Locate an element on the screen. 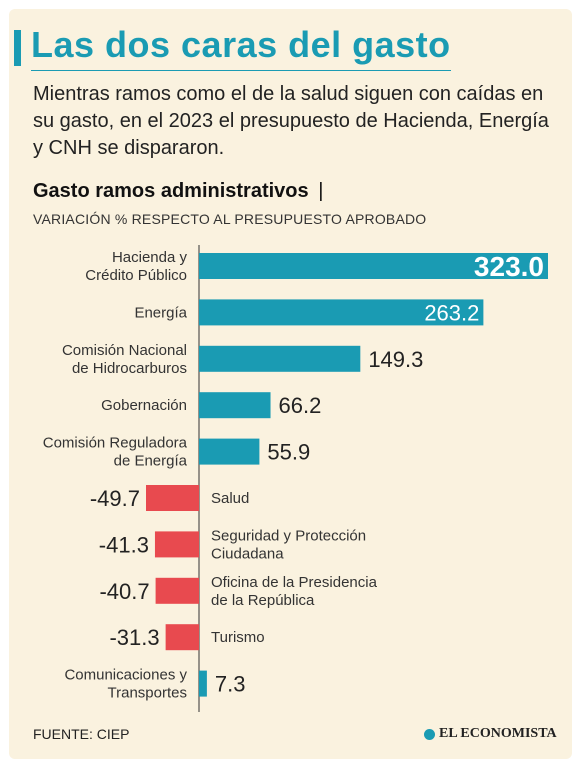 The height and width of the screenshot is (768, 581). chart-title: Gasto ramos administrativos | is located at coordinates (178, 191).